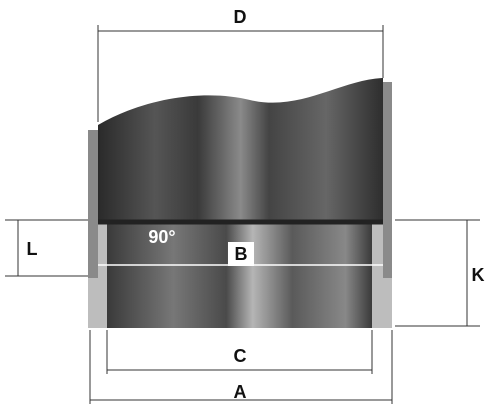  I want to click on dimension-k, so click(437, 273).